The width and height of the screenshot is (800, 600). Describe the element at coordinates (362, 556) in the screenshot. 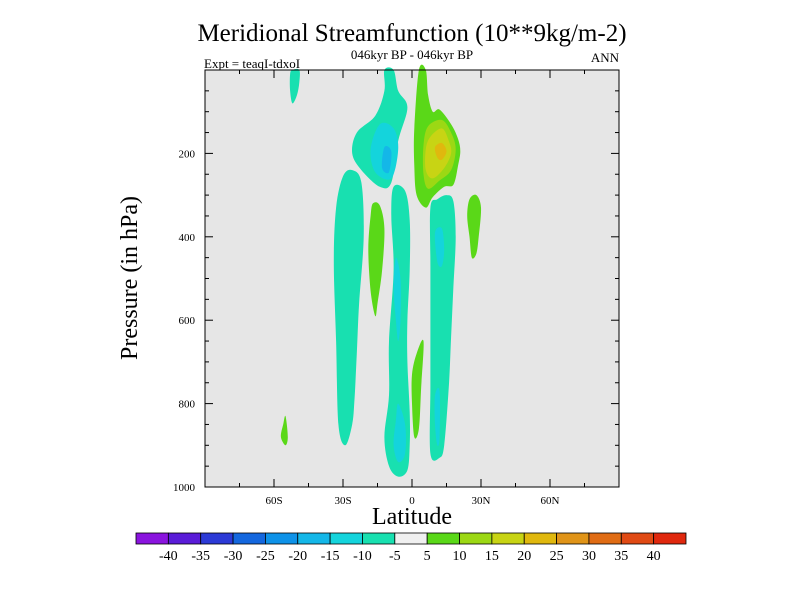

I see `colorbar-label: -10` at that location.